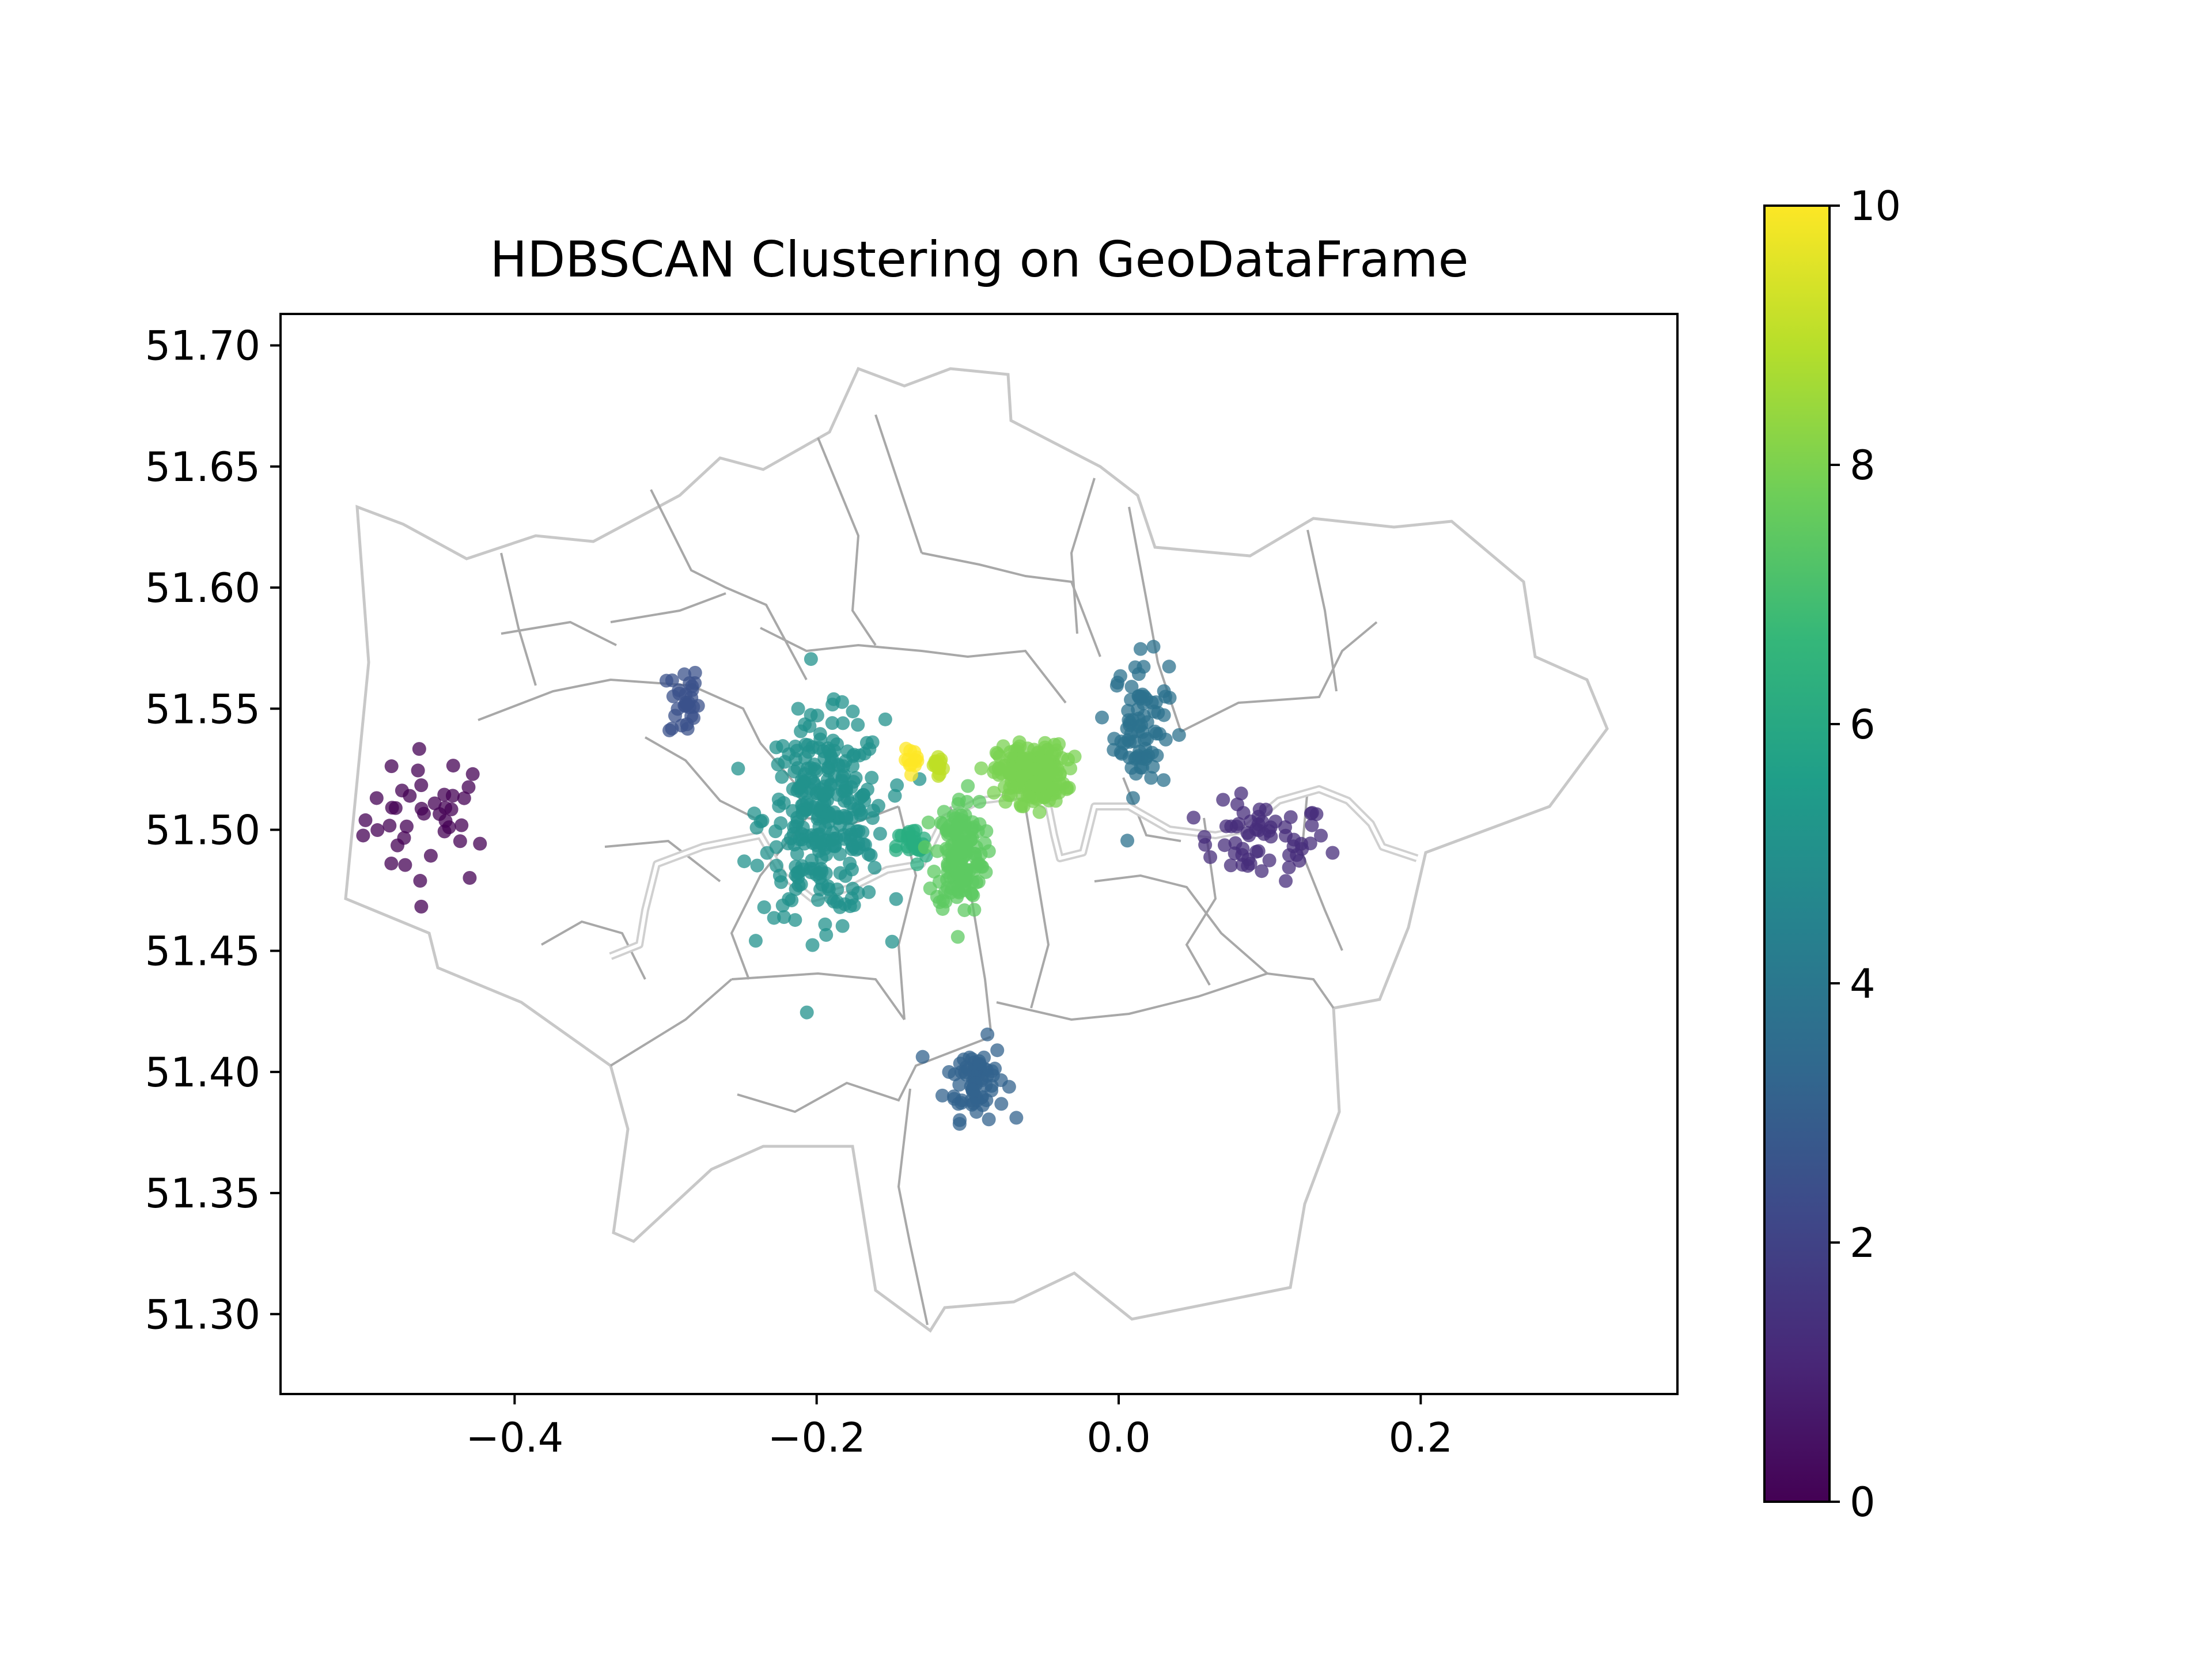  I want to click on colorbar-tick-label: 10, so click(1875, 206).